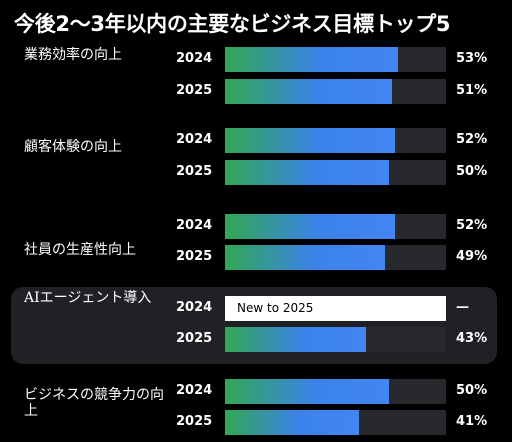 This screenshot has height=442, width=512. Describe the element at coordinates (472, 90) in the screenshot. I see `value-label: 51%` at that location.